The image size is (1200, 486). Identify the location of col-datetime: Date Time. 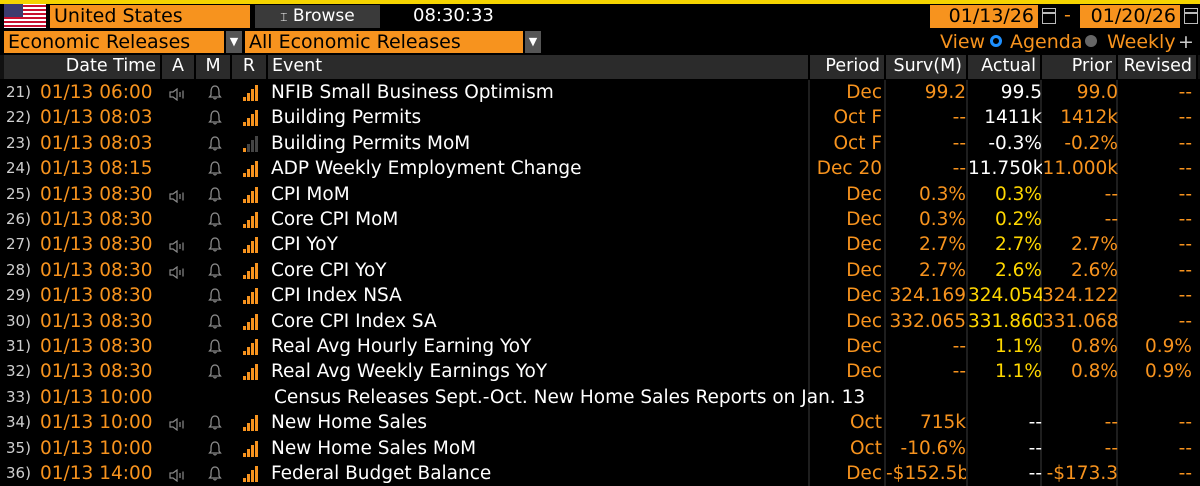
(83, 67).